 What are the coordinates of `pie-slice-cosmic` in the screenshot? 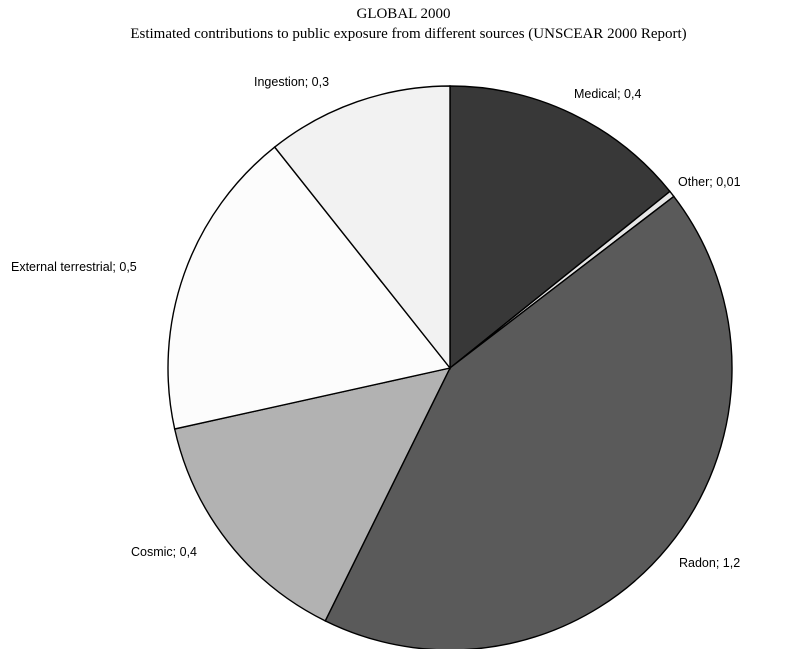 It's located at (312, 494).